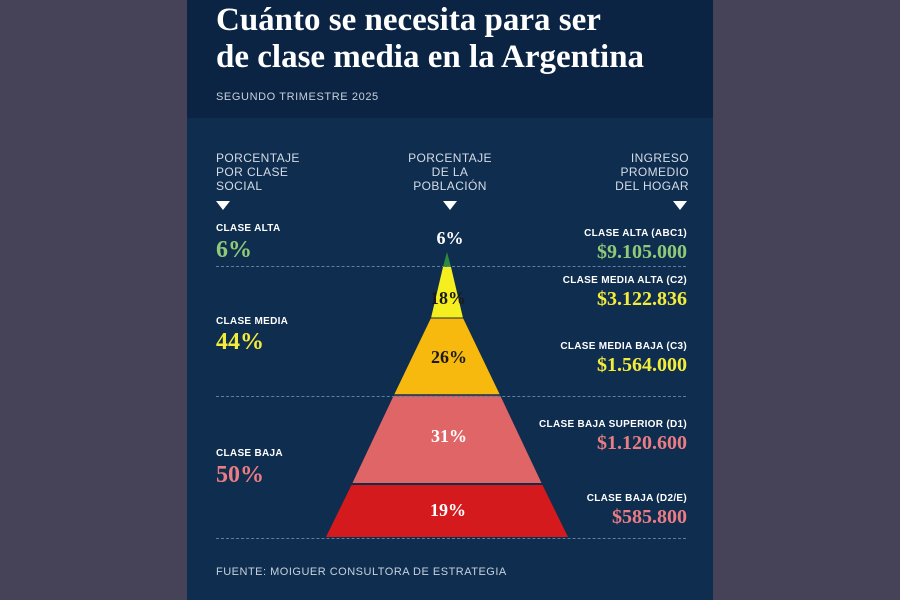 The width and height of the screenshot is (900, 600). Describe the element at coordinates (449, 436) in the screenshot. I see `pyramid-pct-d1: 31%` at that location.